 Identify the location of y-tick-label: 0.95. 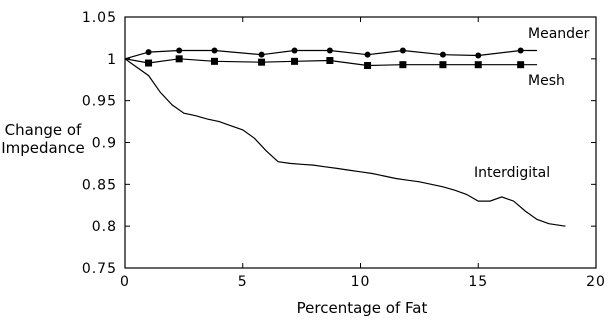
(99, 102).